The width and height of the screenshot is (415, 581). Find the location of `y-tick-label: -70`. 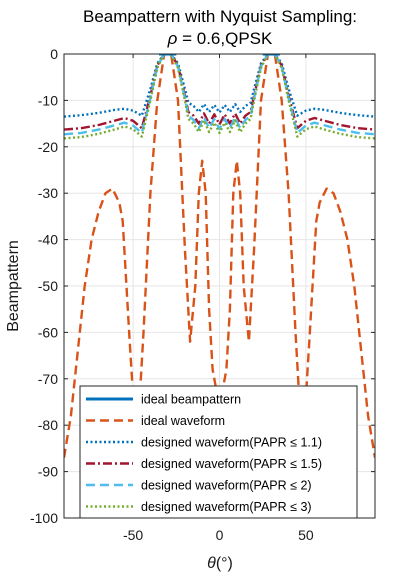

y-tick-label: -70 is located at coordinates (48, 379).